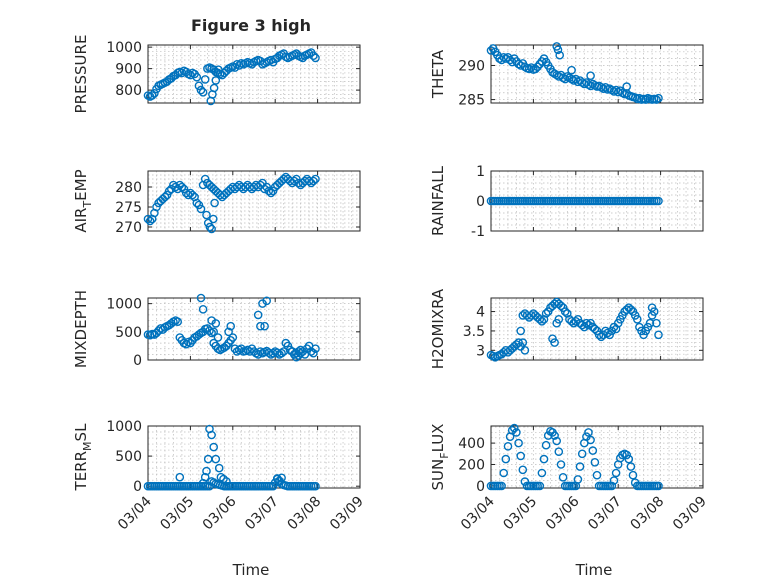  What do you see at coordinates (83, 457) in the screenshot?
I see `y-axis-label: TERRMSL` at bounding box center [83, 457].